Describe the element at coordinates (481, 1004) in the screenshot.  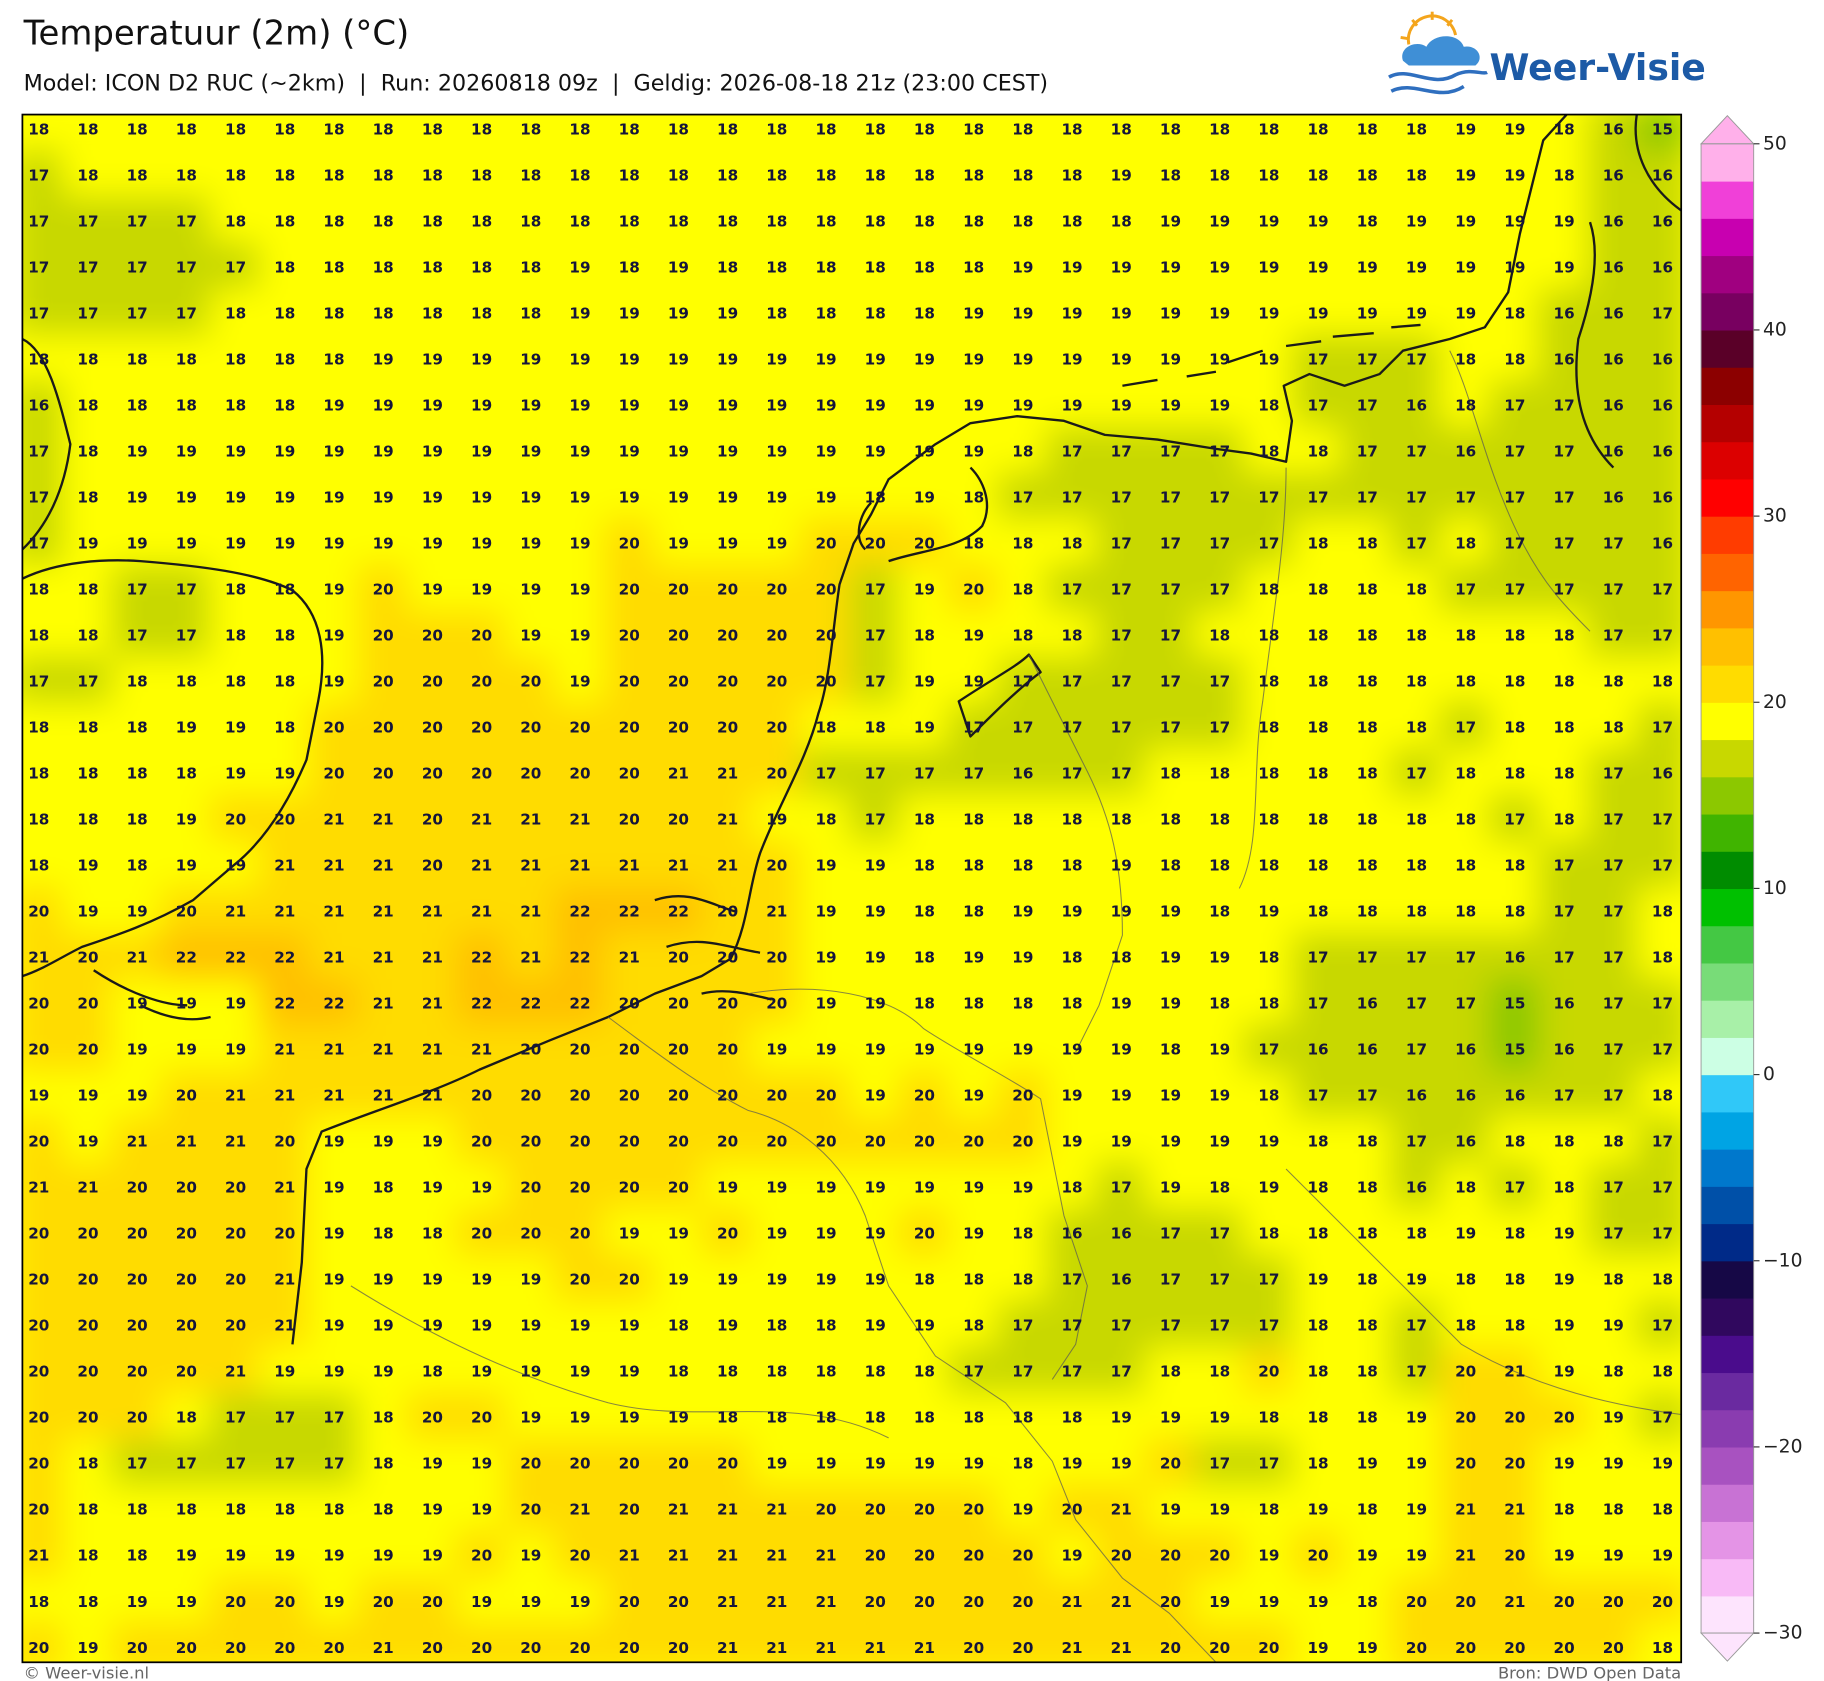
I see `temperature-label: 22` at that location.